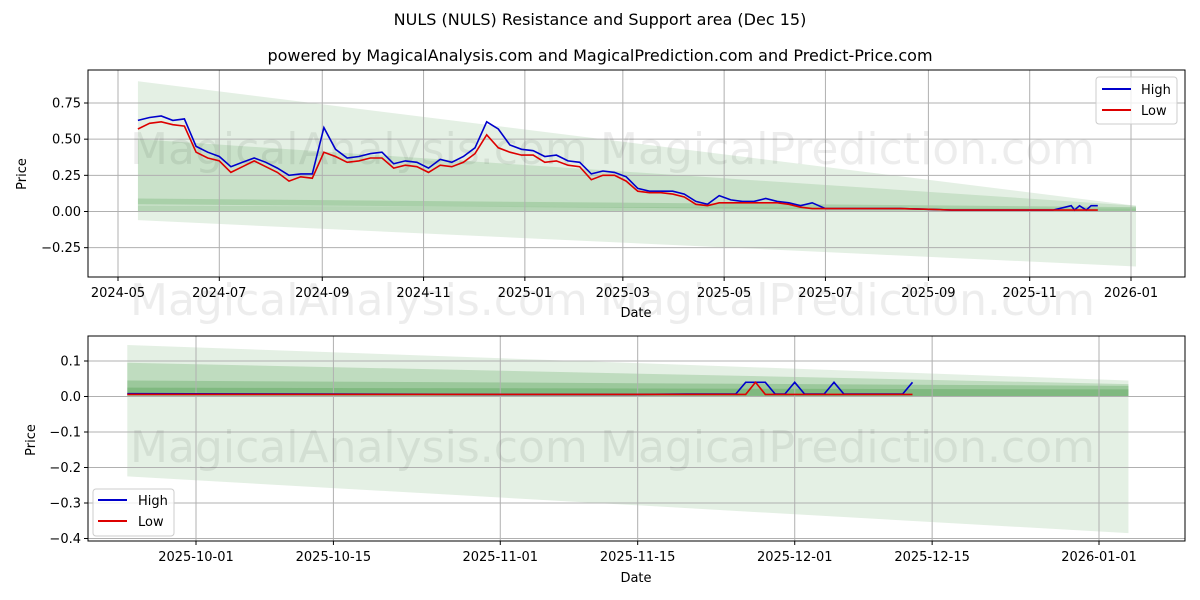  I want to click on x-tick-label: 2025-09, so click(928, 293).